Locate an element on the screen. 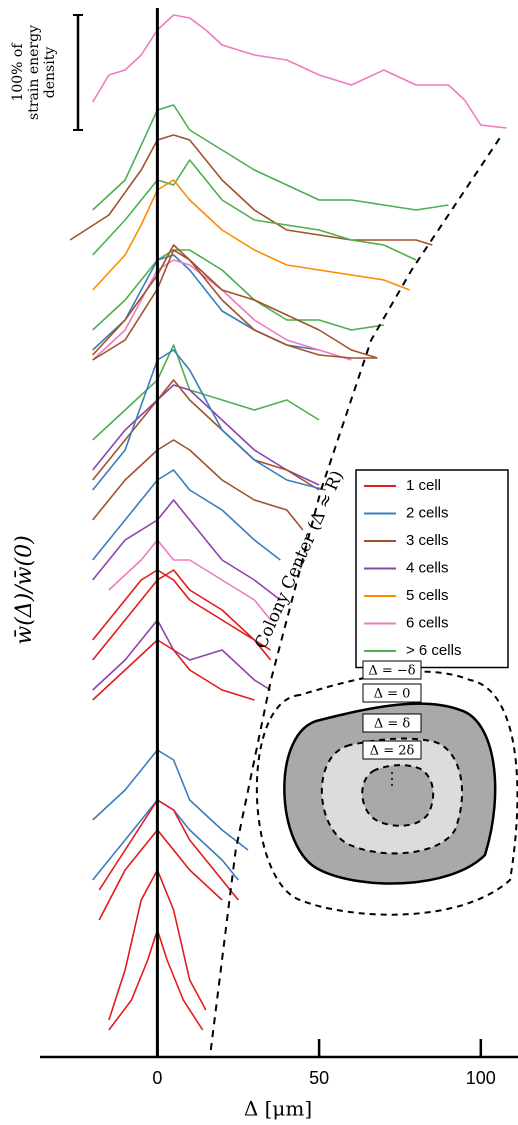  x-tick-label: 50 is located at coordinates (319, 1078).